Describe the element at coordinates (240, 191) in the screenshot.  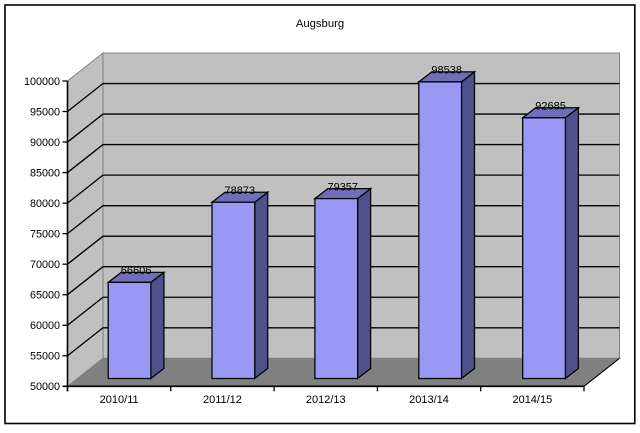
I see `svg-text: 78873` at that location.